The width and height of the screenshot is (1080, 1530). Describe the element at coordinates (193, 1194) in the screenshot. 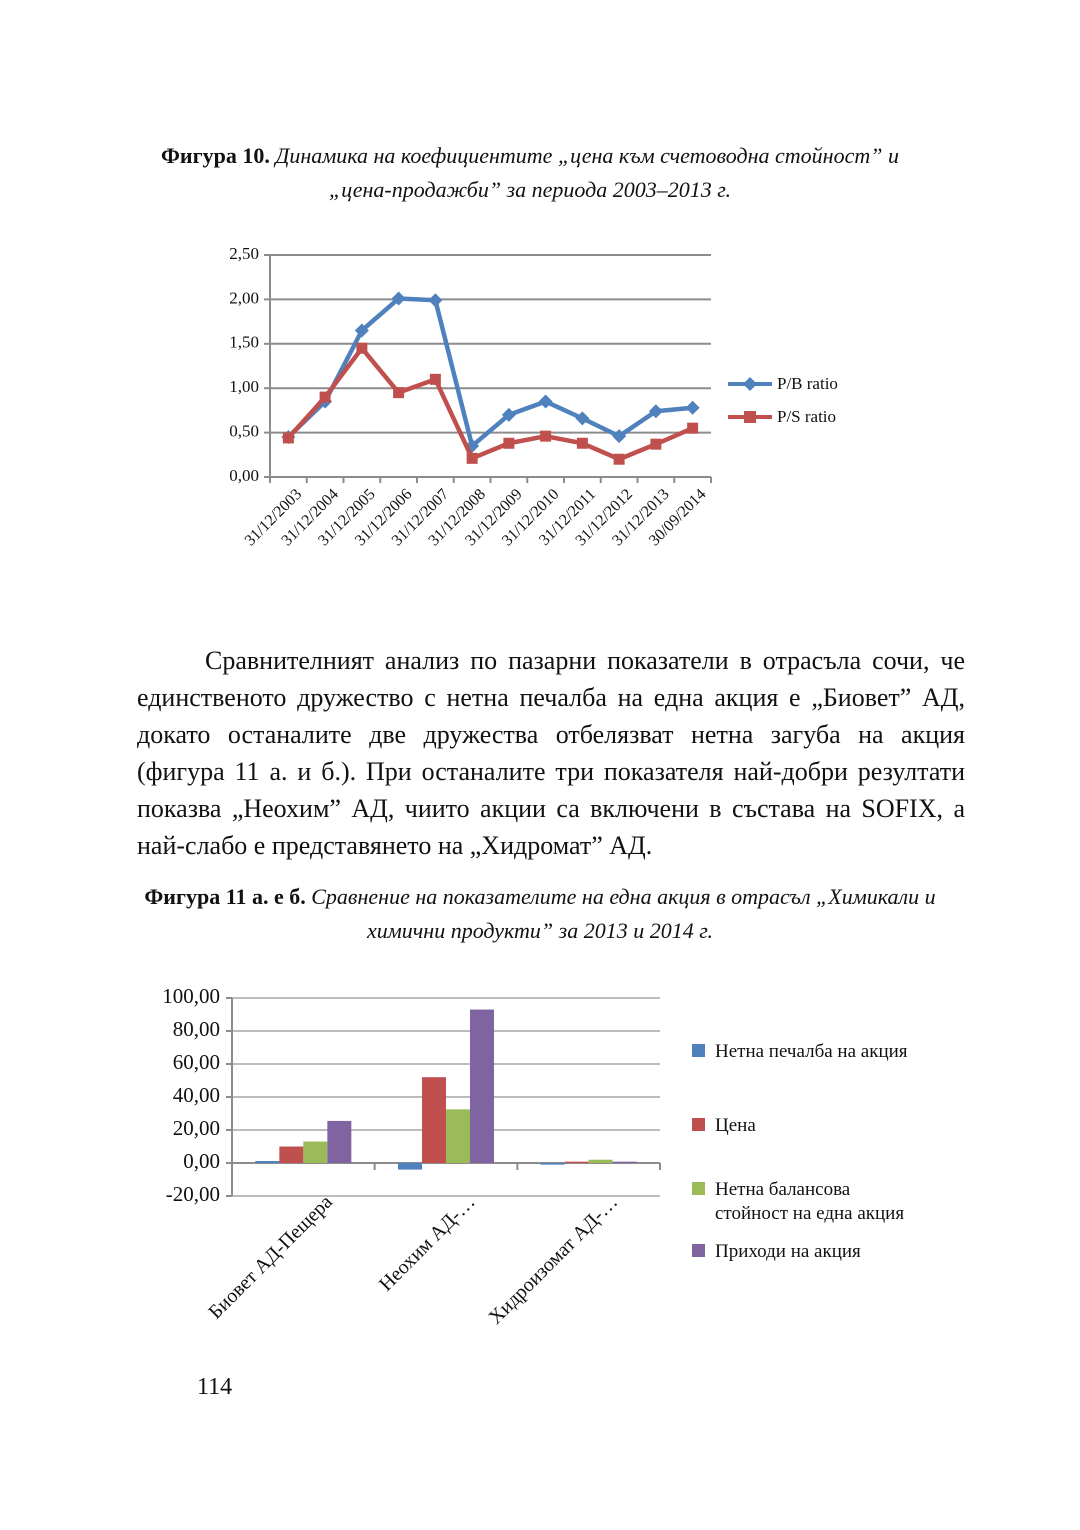

I see `svg-text: -20,00` at that location.